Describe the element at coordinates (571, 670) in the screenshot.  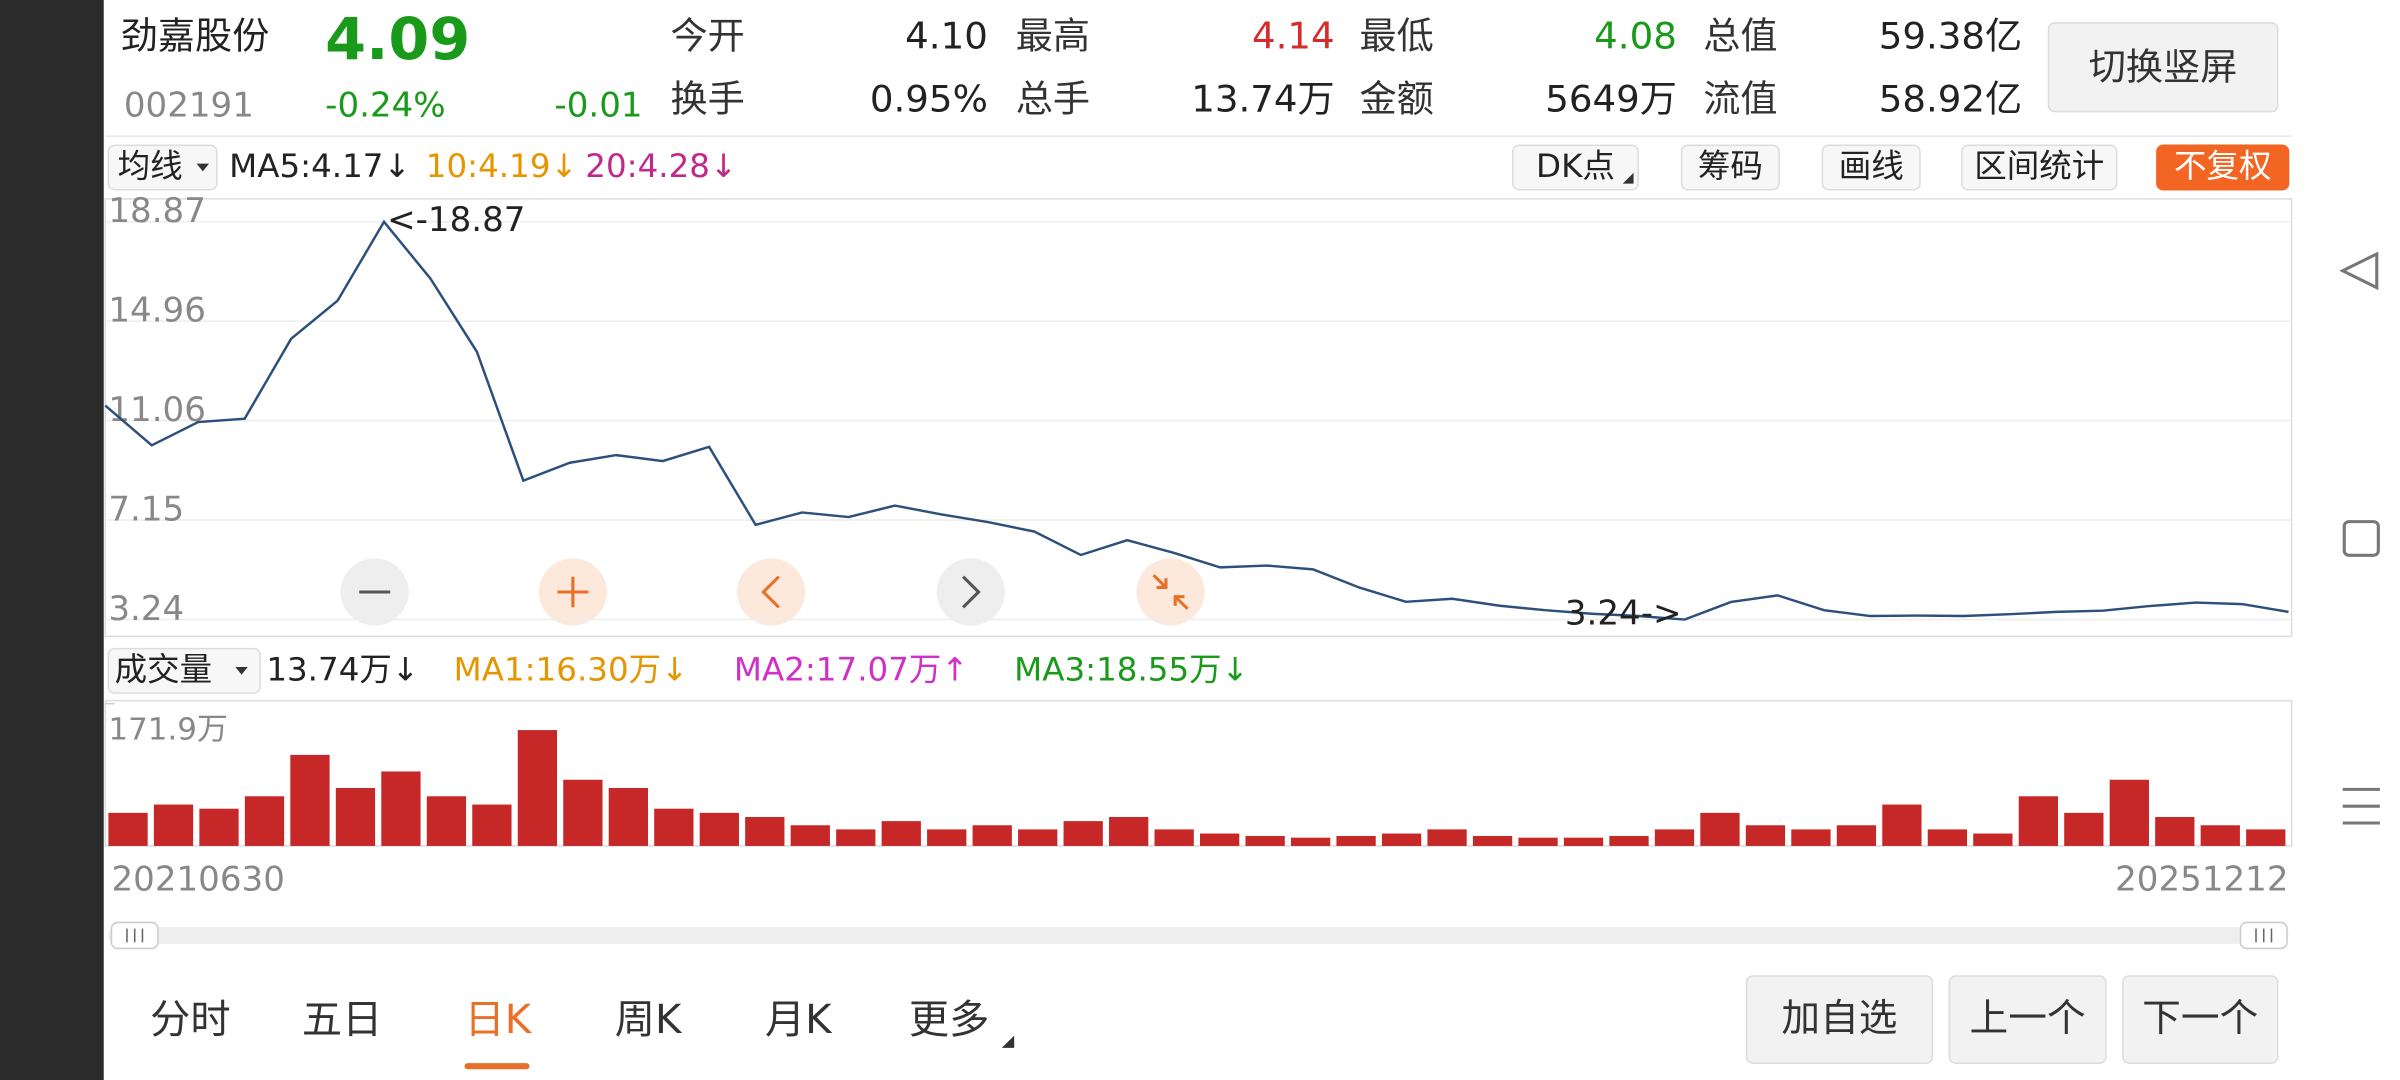
I see `volume-ma-value: MA1:16.30万↓` at that location.